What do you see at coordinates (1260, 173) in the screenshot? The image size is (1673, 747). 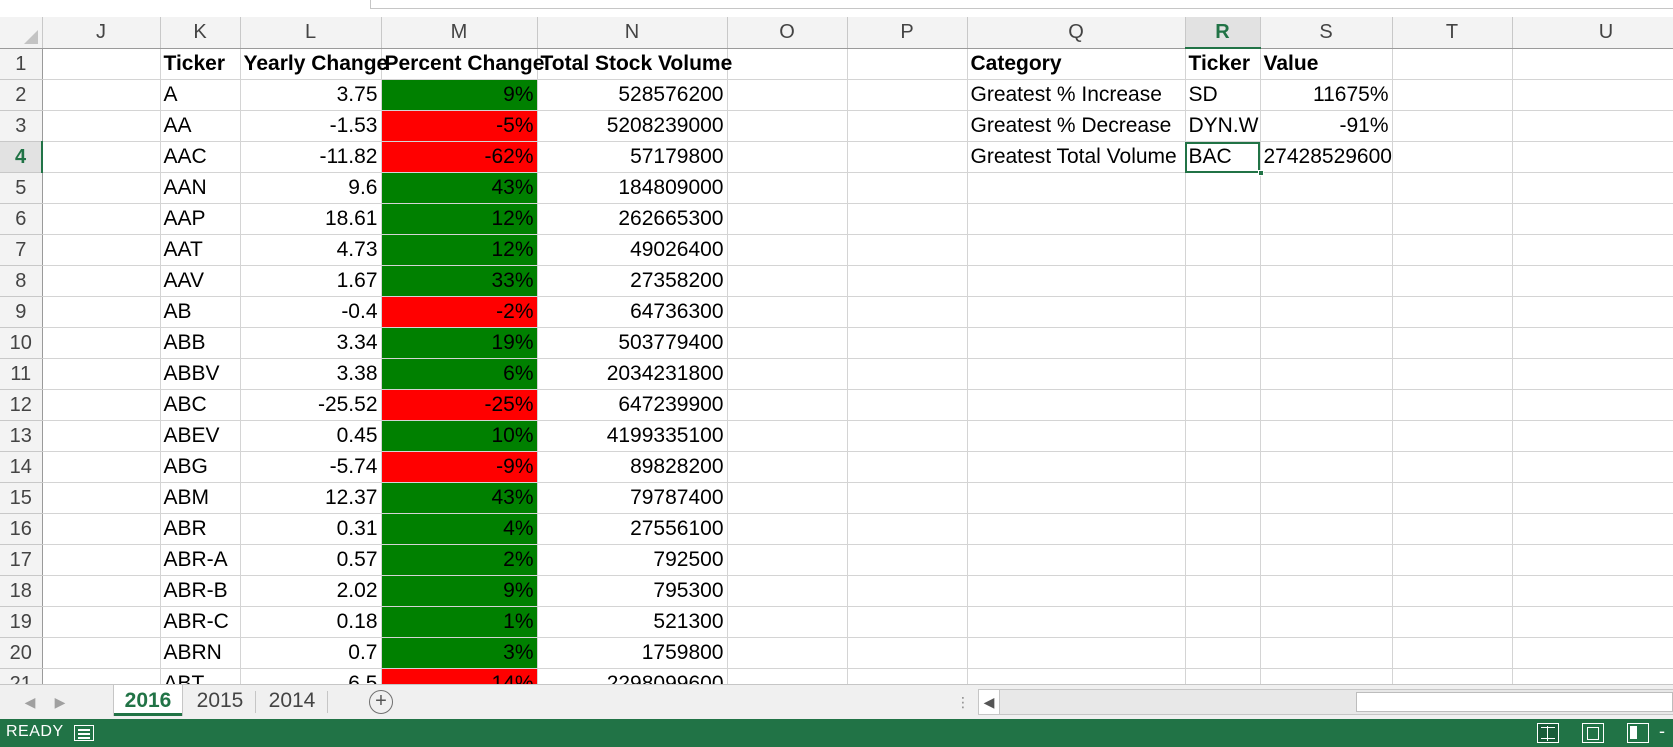 I see `fill-handle` at bounding box center [1260, 173].